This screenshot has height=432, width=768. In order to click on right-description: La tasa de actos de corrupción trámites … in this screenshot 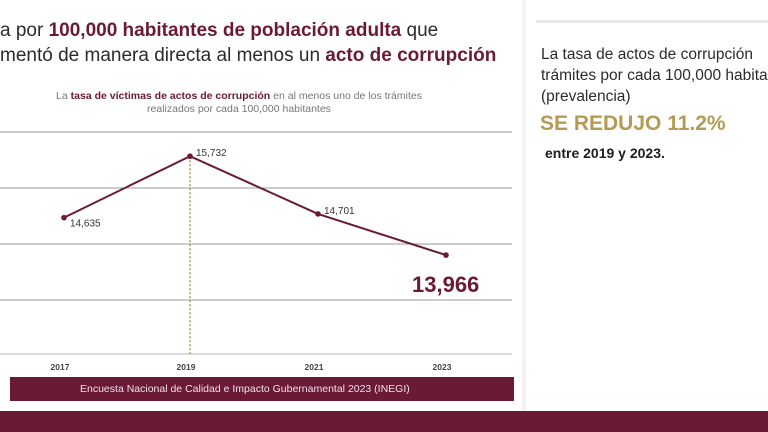, I will do `click(654, 75)`.